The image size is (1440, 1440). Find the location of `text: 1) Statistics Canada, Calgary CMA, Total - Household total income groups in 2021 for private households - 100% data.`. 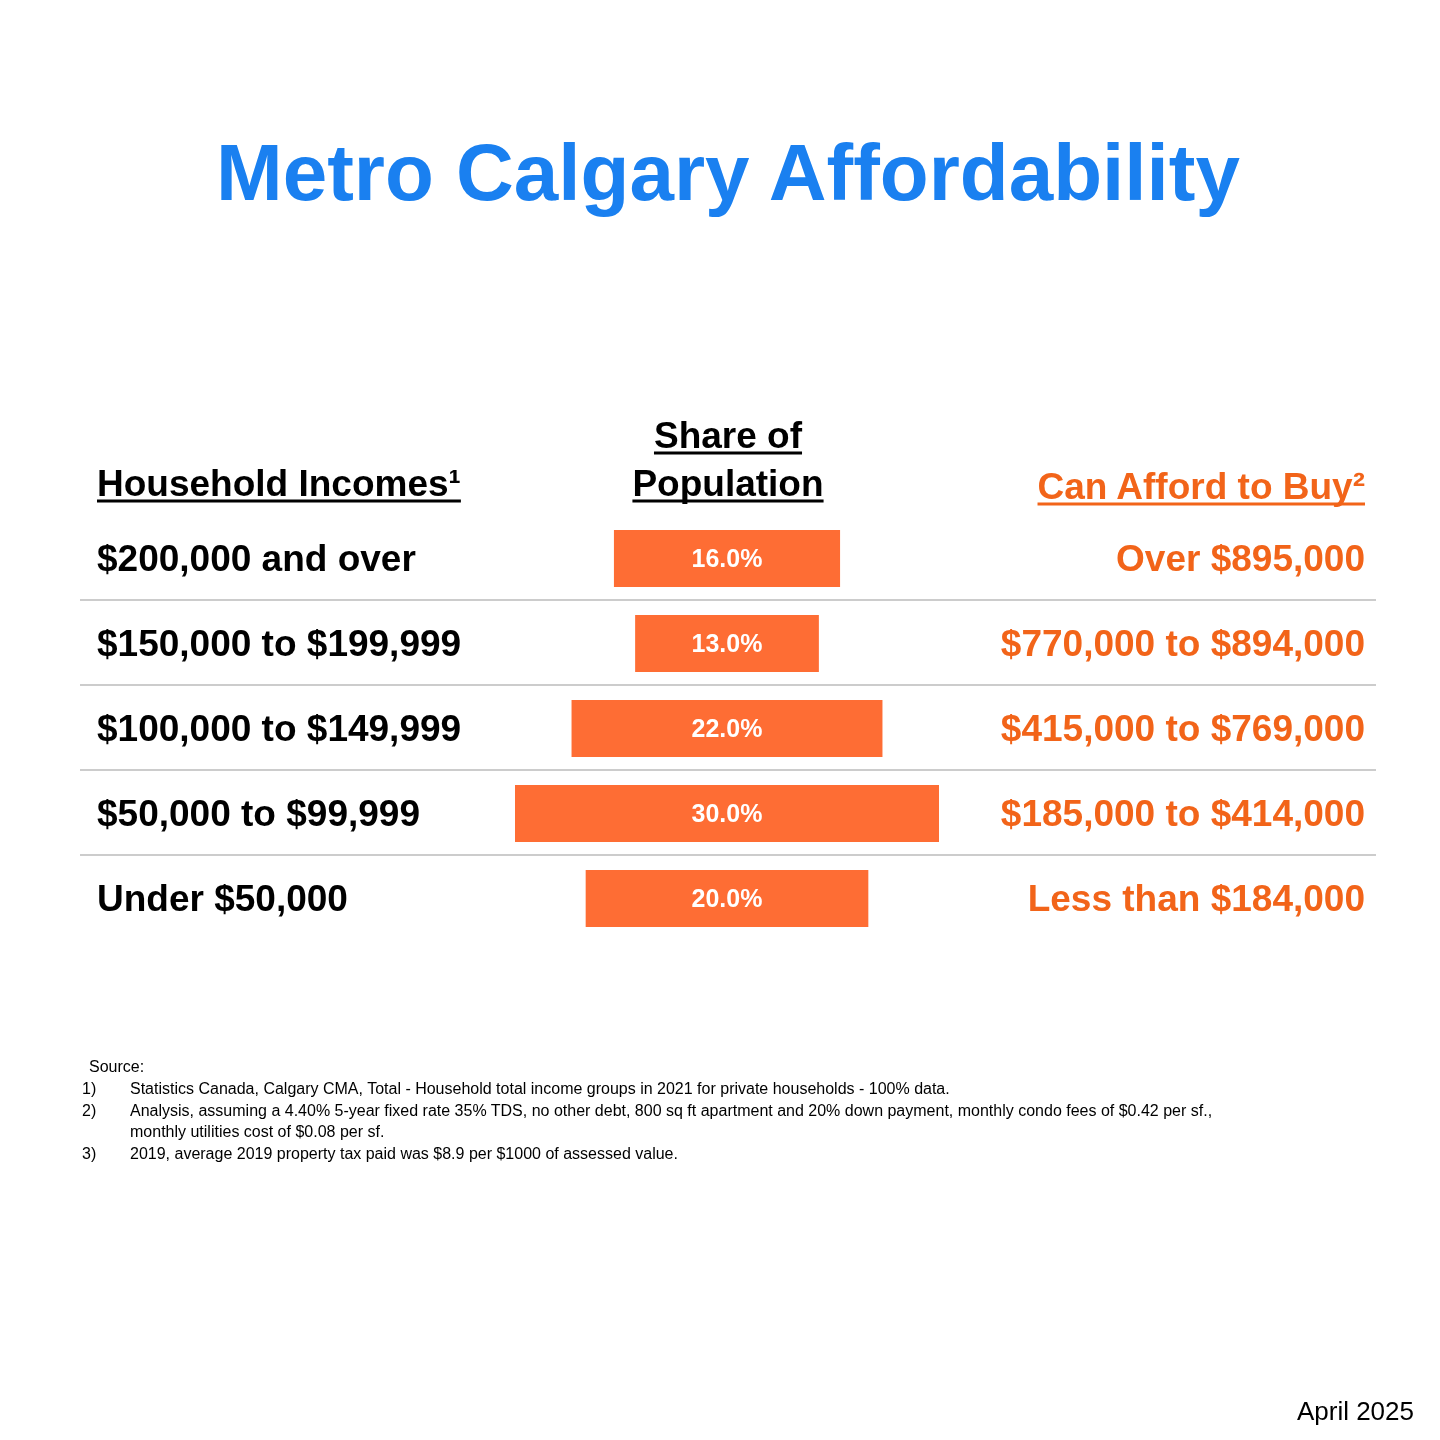

text: 1) Statistics Canada, Calgary CMA, Total - Household total income groups in 2021 for private households - 100% data. is located at coordinates (516, 1088).